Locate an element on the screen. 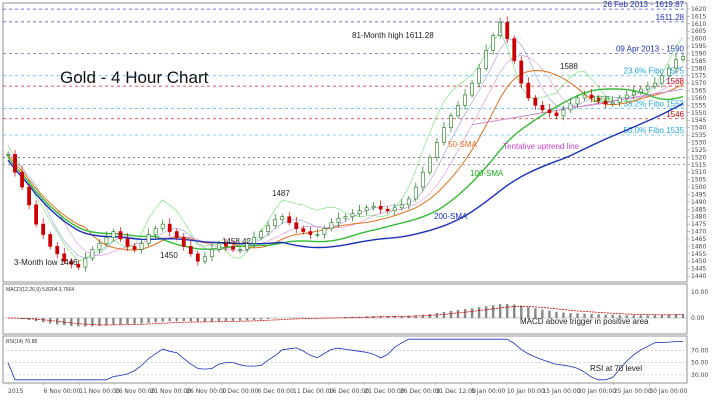  x-tick-label: 2015 is located at coordinates (15, 391).